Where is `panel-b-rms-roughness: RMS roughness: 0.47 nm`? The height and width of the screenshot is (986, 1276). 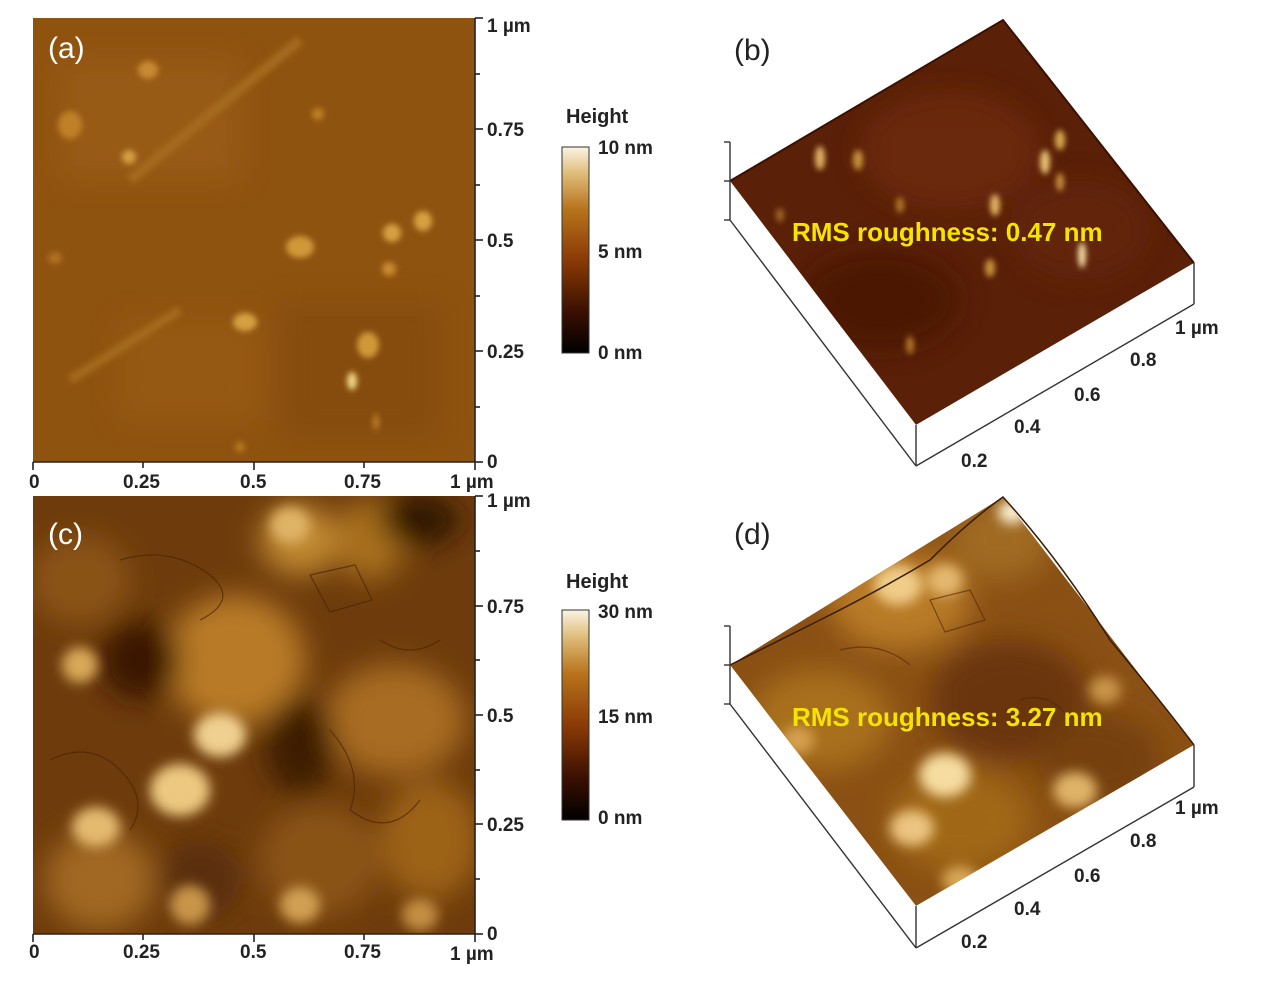
panel-b-rms-roughness: RMS roughness: 0.47 nm is located at coordinates (947, 232).